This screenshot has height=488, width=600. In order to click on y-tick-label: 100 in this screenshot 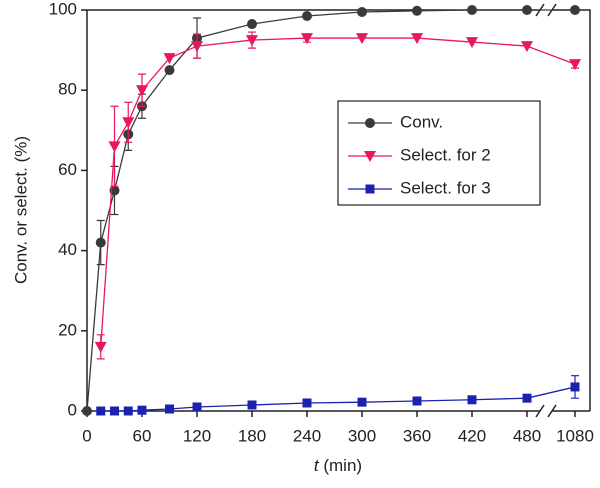, I will do `click(63, 9)`.